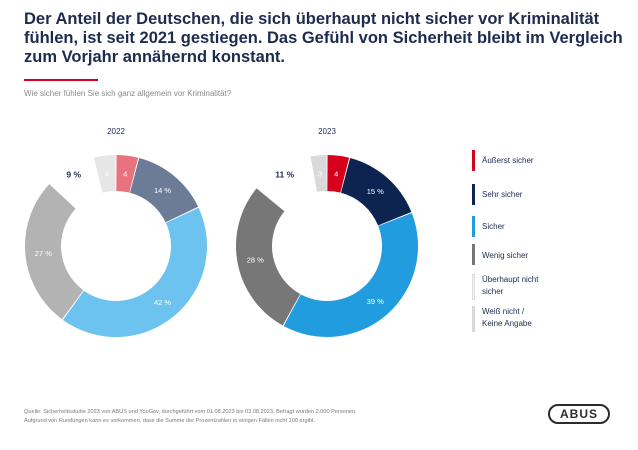 The height and width of the screenshot is (450, 638). I want to click on legend-label: Sicher, so click(493, 226).